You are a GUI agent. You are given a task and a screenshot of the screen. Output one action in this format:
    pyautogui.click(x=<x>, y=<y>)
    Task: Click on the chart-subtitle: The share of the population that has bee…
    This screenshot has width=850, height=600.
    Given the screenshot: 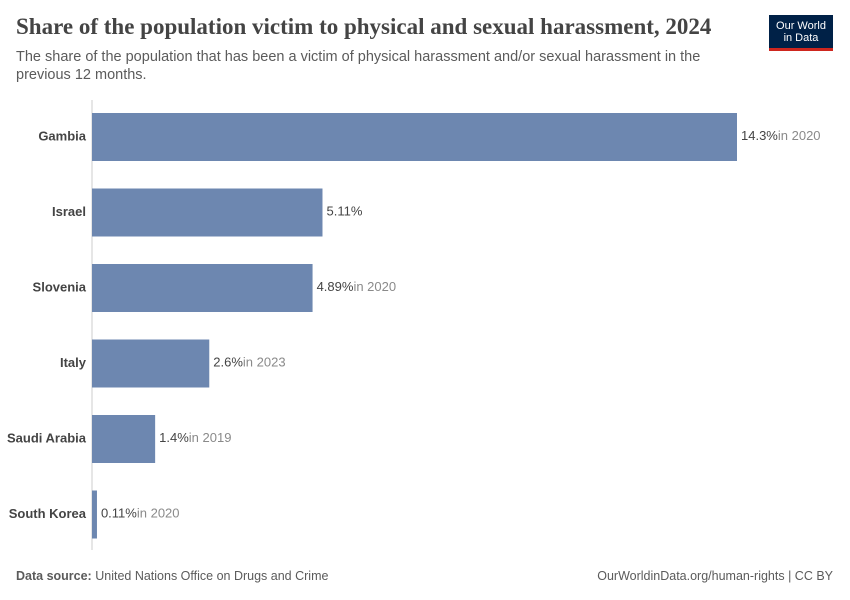 What is the action you would take?
    pyautogui.click(x=358, y=66)
    